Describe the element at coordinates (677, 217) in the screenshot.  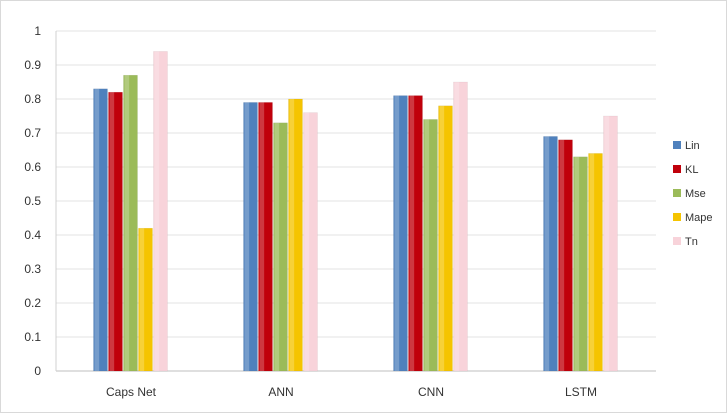
I see `legend-swatch-mape` at that location.